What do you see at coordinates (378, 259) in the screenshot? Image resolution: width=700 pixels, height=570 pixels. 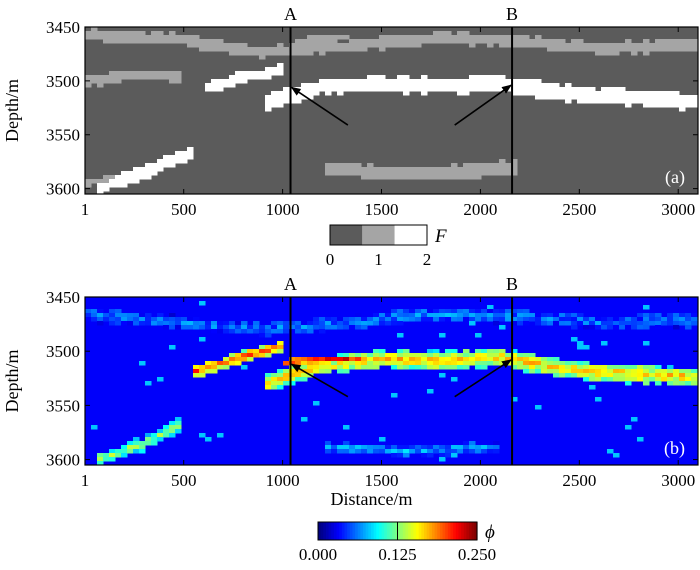 I see `colorbar-tick-label: 1` at bounding box center [378, 259].